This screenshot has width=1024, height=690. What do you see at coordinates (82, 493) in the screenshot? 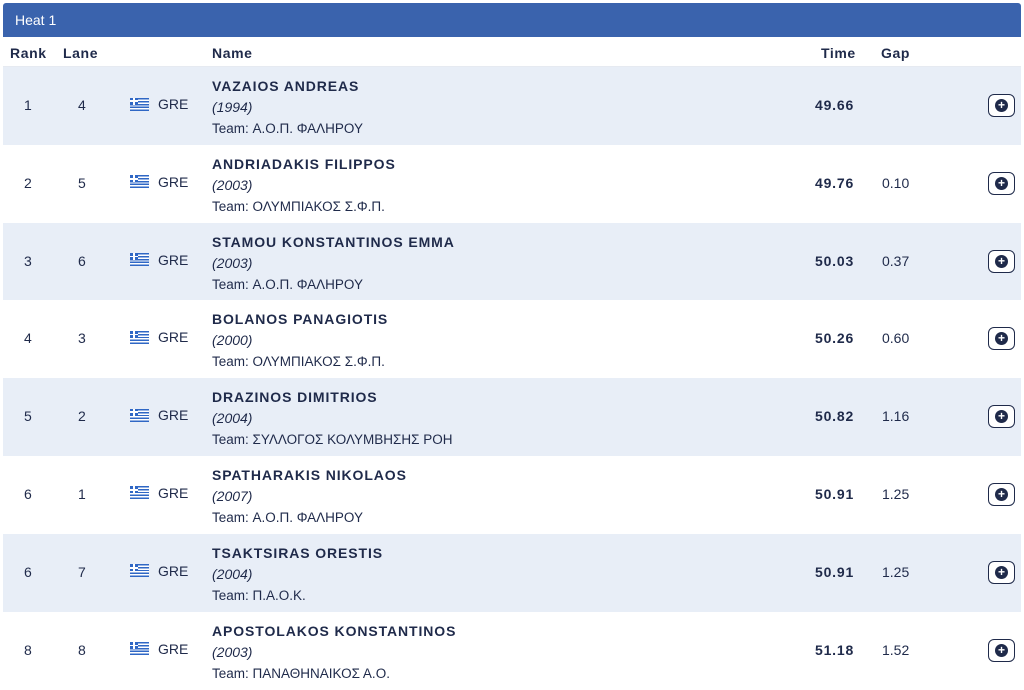
I see `lane-value: 1` at bounding box center [82, 493].